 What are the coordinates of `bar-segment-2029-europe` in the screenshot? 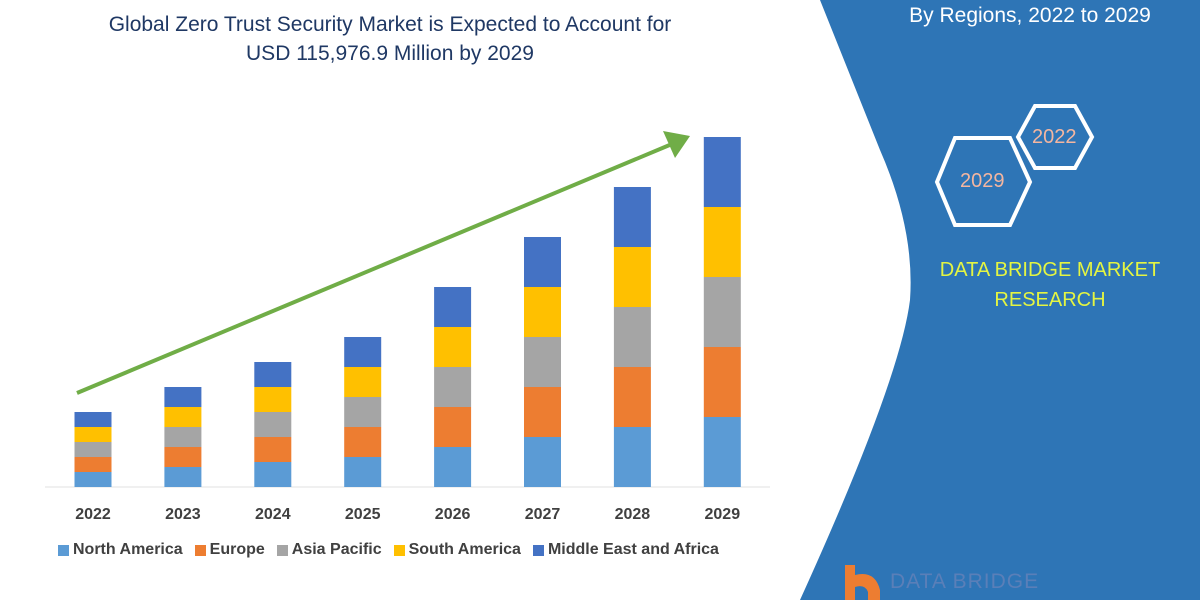 It's located at (722, 382).